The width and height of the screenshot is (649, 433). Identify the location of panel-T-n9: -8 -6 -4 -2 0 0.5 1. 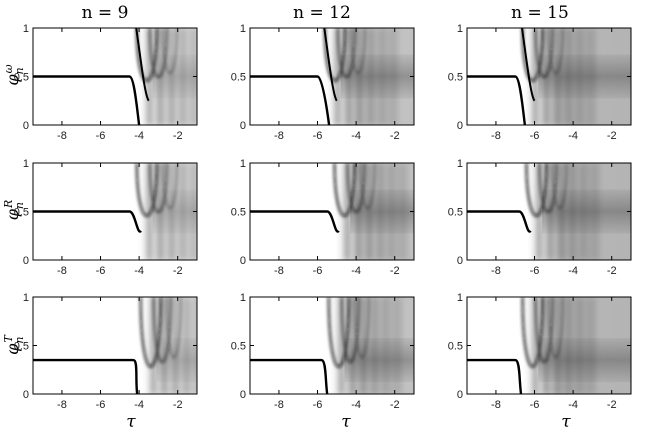
(106, 351).